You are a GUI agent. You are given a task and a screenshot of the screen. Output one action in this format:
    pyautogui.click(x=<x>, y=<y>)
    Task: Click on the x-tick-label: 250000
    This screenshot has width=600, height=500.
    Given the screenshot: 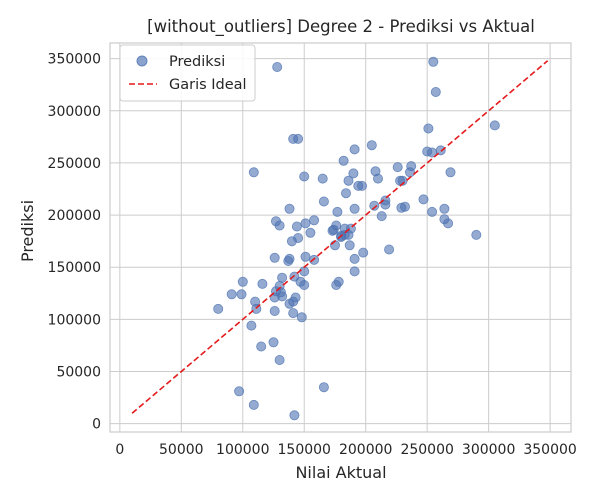 What is the action you would take?
    pyautogui.click(x=426, y=450)
    